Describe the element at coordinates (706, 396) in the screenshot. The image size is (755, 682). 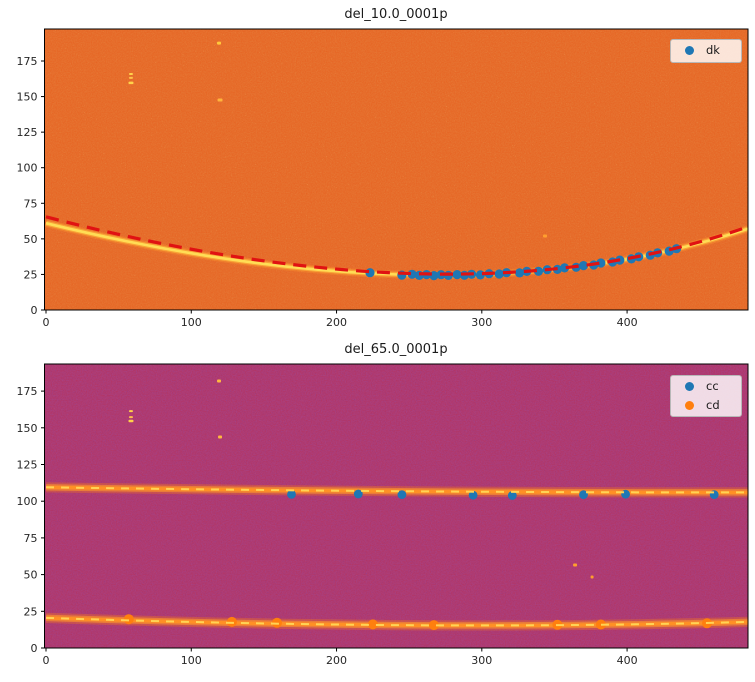
I see `legend-bottom: cc cd` at that location.